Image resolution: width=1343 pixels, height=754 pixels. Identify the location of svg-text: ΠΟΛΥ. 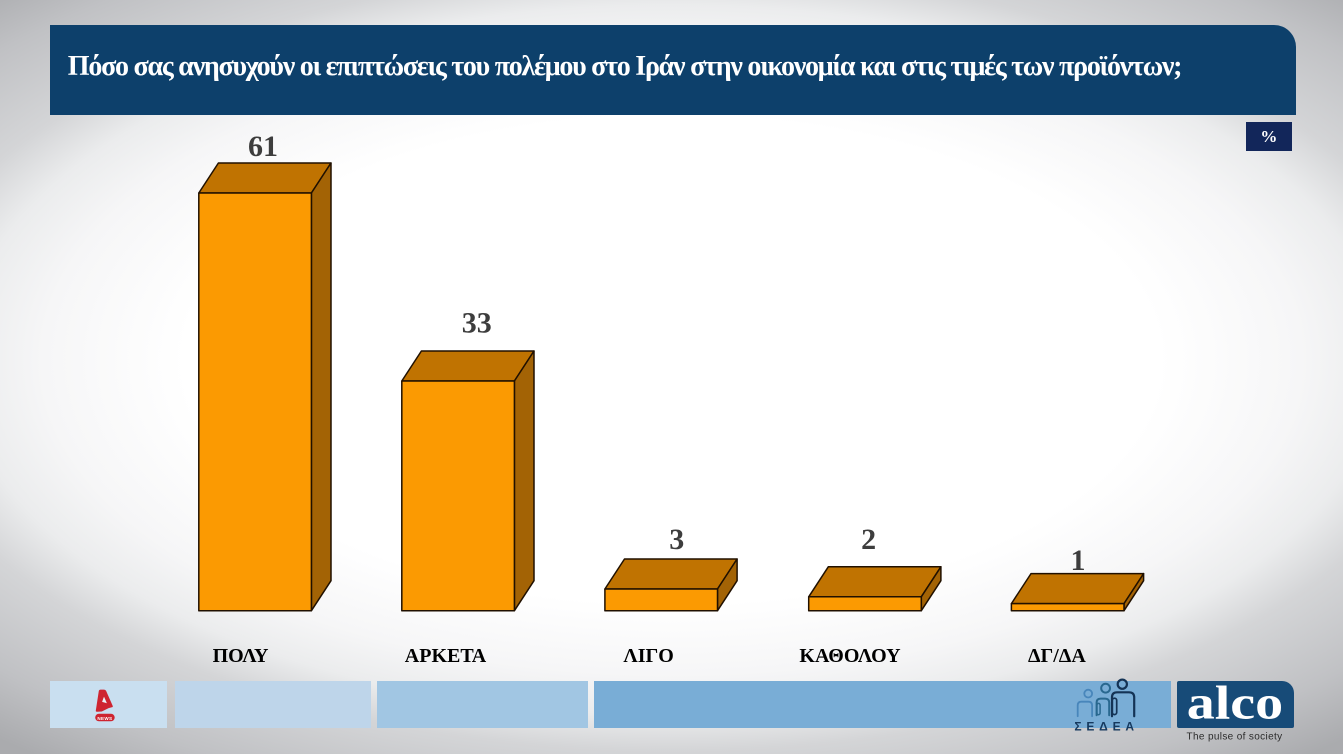
(241, 656).